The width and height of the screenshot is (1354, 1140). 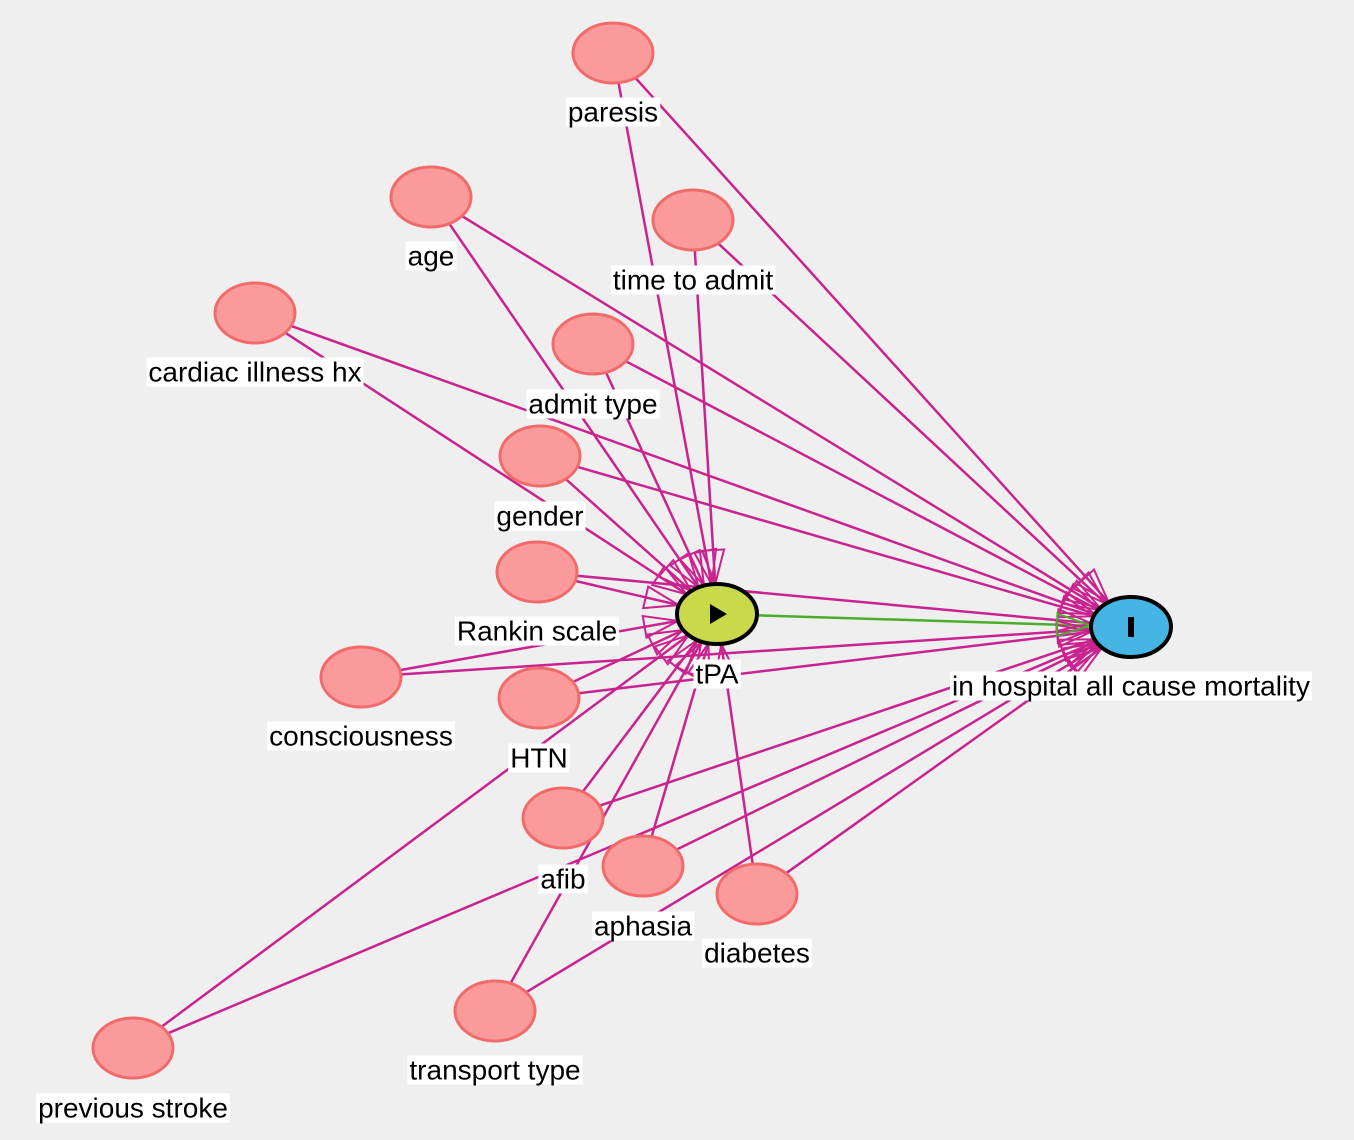 I want to click on arrowhead-paresis-to-mortality, so click(x=1093, y=586).